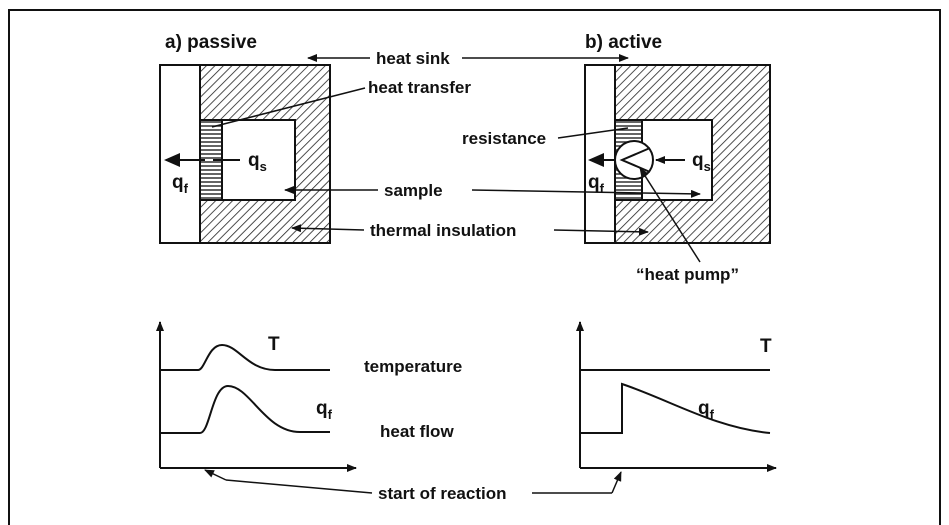  I want to click on temperature-curve, so click(245, 357).